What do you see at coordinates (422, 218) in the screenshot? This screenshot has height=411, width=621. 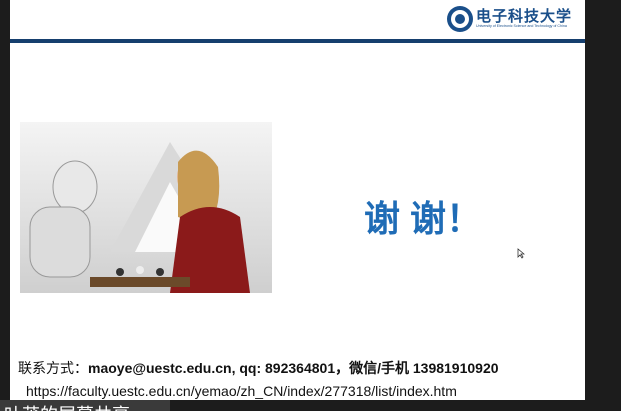 I see `heading: 谢 谢！` at bounding box center [422, 218].